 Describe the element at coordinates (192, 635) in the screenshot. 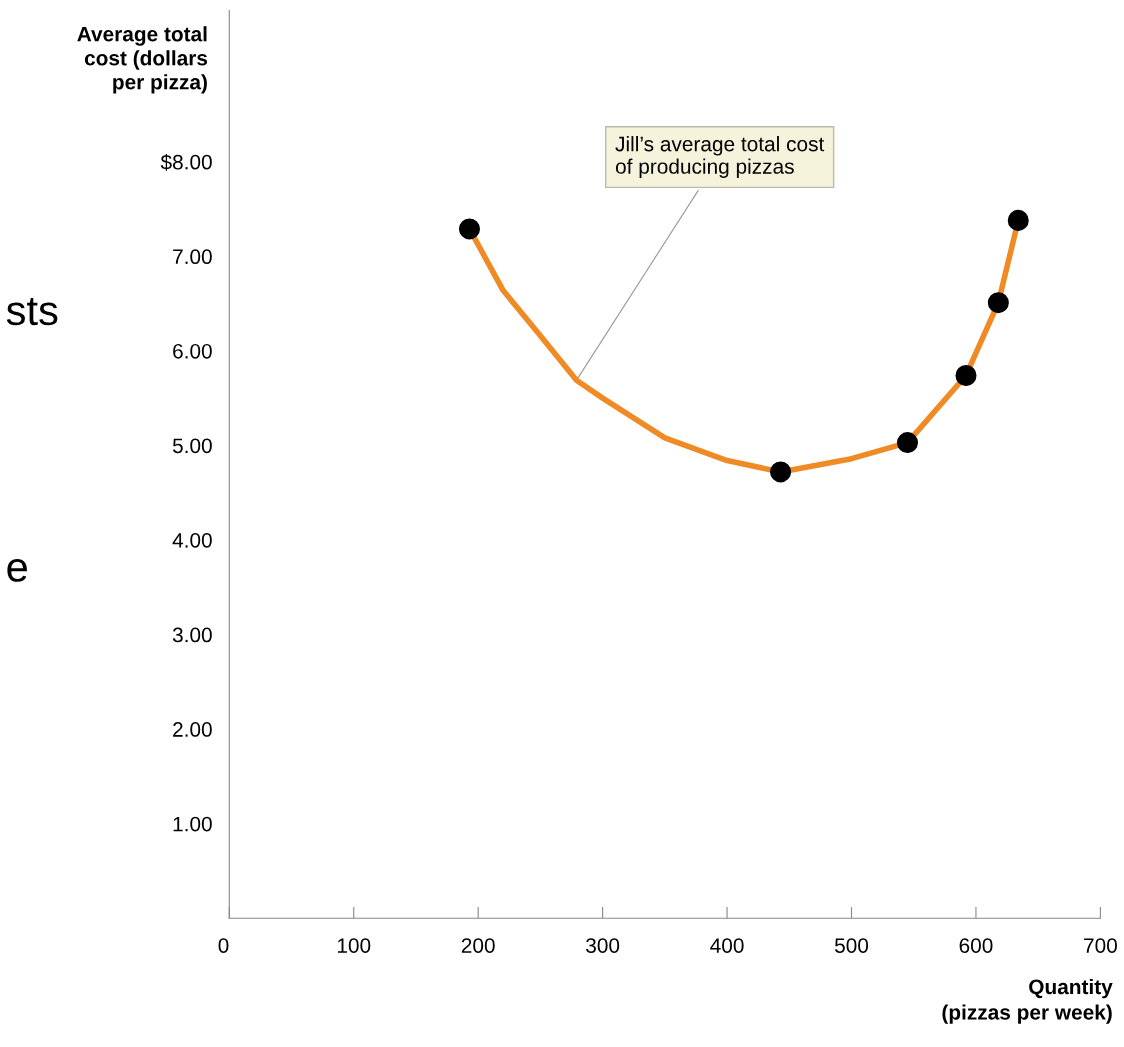

I see `y-tick-label: 3.00` at that location.